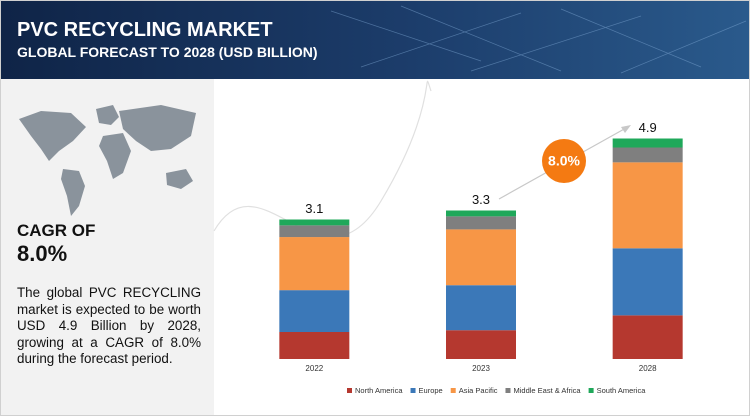 The width and height of the screenshot is (750, 416). I want to click on cagr-badge, so click(564, 161).